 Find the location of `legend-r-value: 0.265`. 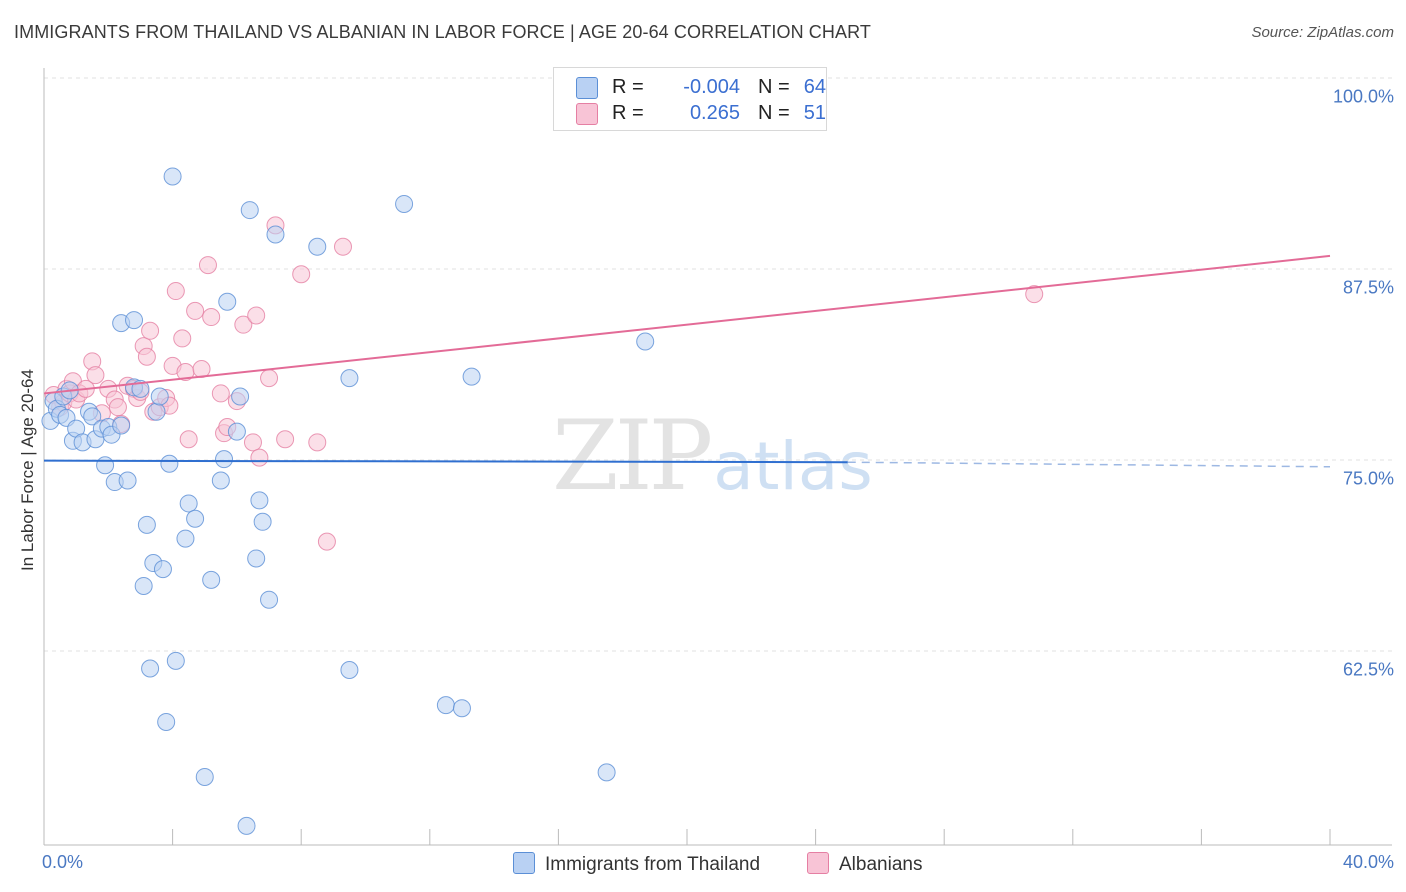

legend-r-value: 0.265 is located at coordinates (714, 113).